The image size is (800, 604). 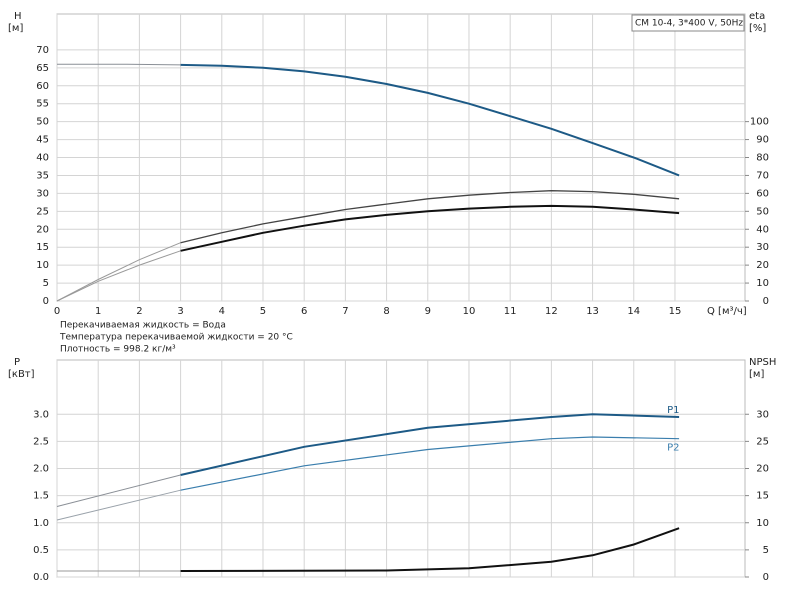 What do you see at coordinates (42, 158) in the screenshot?
I see `y-tick-label: 40` at bounding box center [42, 158].